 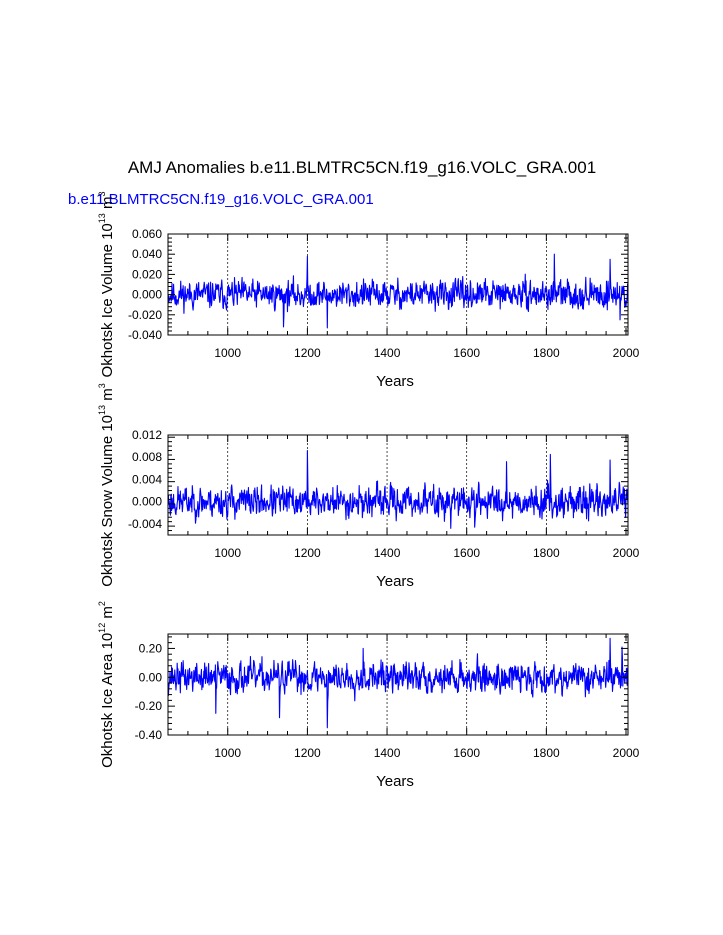 I want to click on y-axis-label: Okhotsk Ice Volume 1013 m3, so click(x=106, y=285).